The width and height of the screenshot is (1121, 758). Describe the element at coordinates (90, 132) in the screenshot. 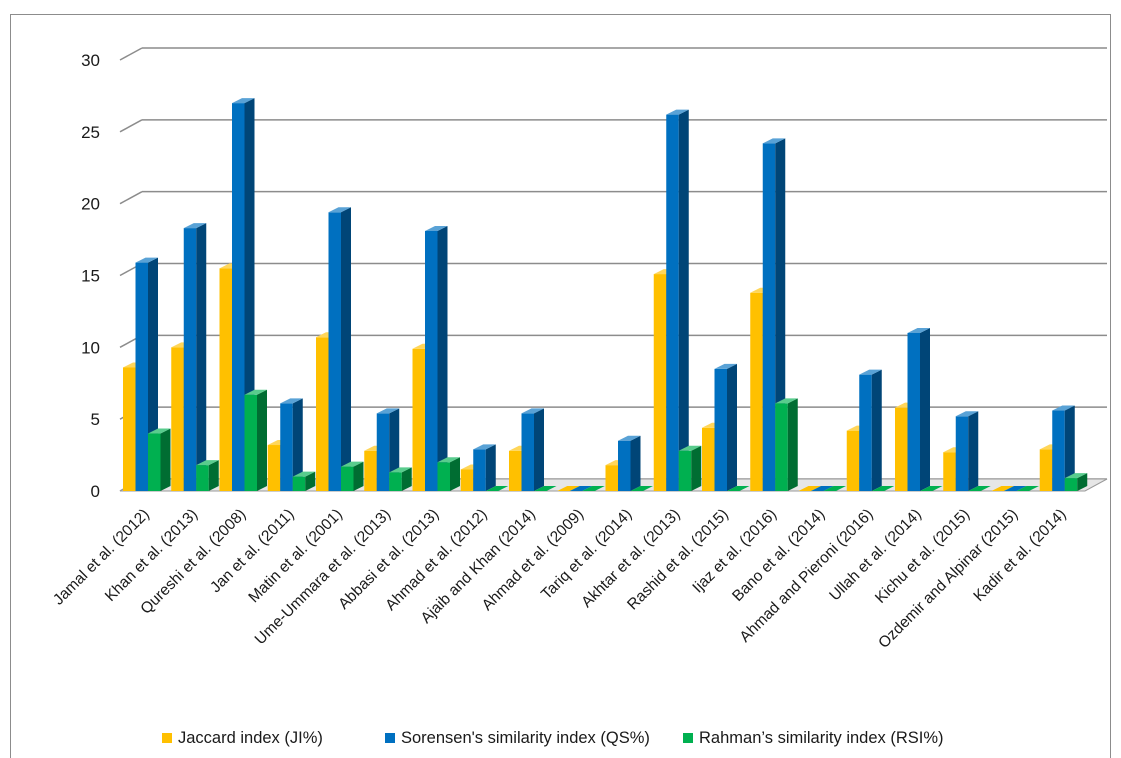

I see `y-tick-label: 25` at that location.